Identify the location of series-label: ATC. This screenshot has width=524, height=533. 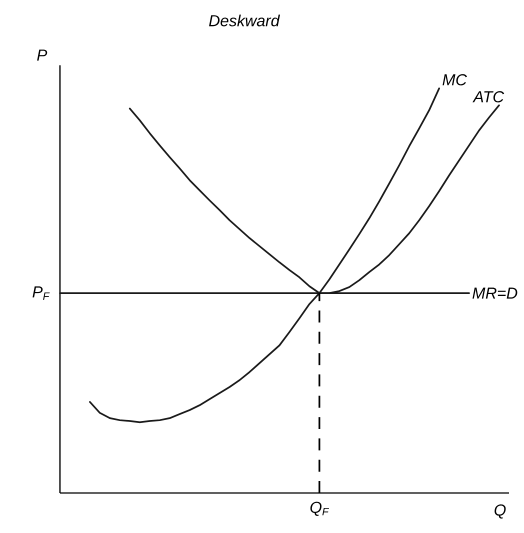
(488, 96).